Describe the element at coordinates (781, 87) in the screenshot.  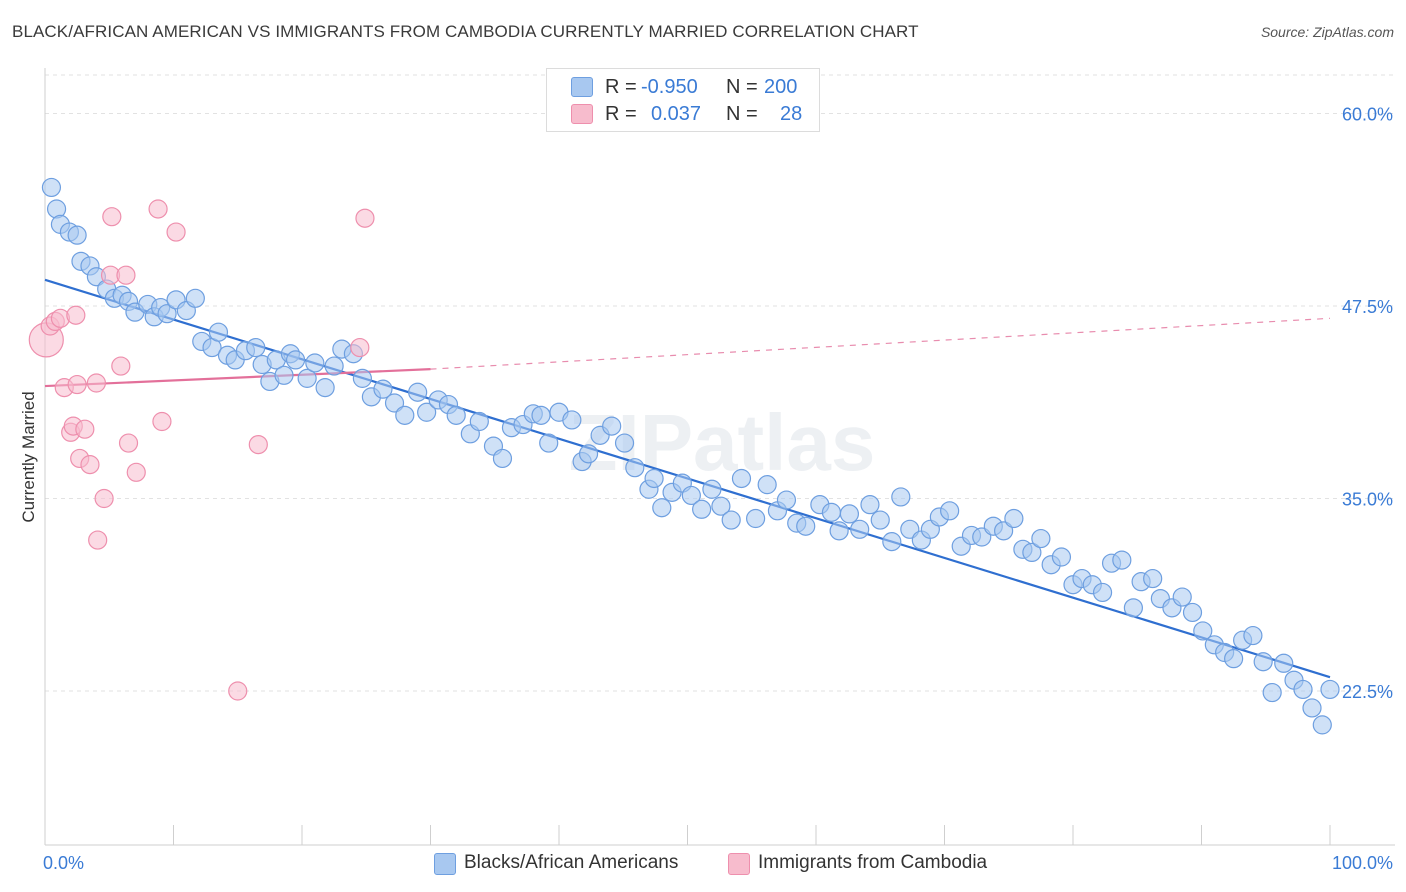
I see `legend-n-value: 200` at that location.